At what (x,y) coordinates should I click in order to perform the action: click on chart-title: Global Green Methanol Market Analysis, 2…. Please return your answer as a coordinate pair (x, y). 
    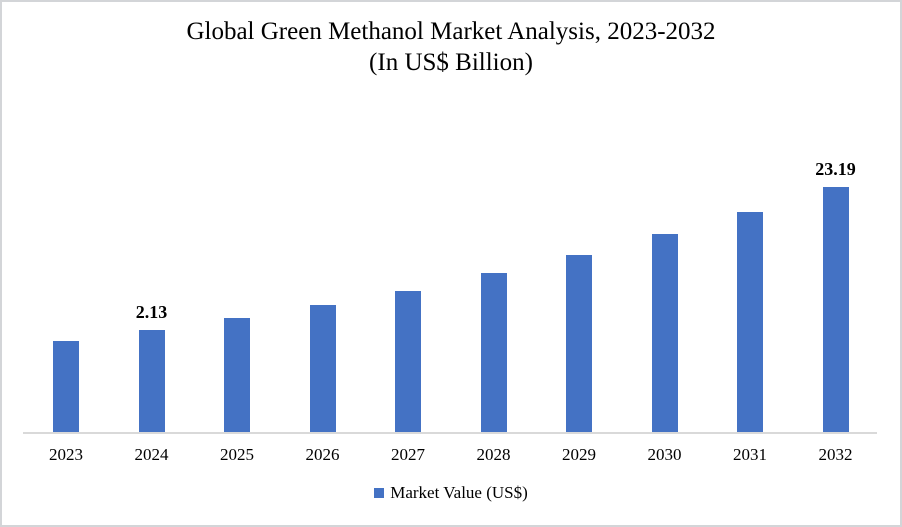
    Looking at the image, I should click on (451, 31).